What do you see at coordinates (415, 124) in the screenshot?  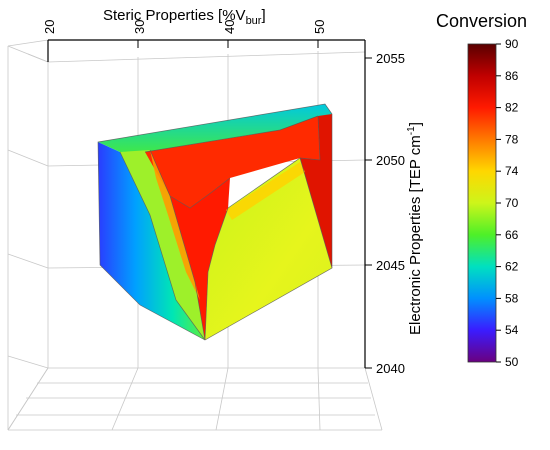 I see `y-axis-title-end: ]` at bounding box center [415, 124].